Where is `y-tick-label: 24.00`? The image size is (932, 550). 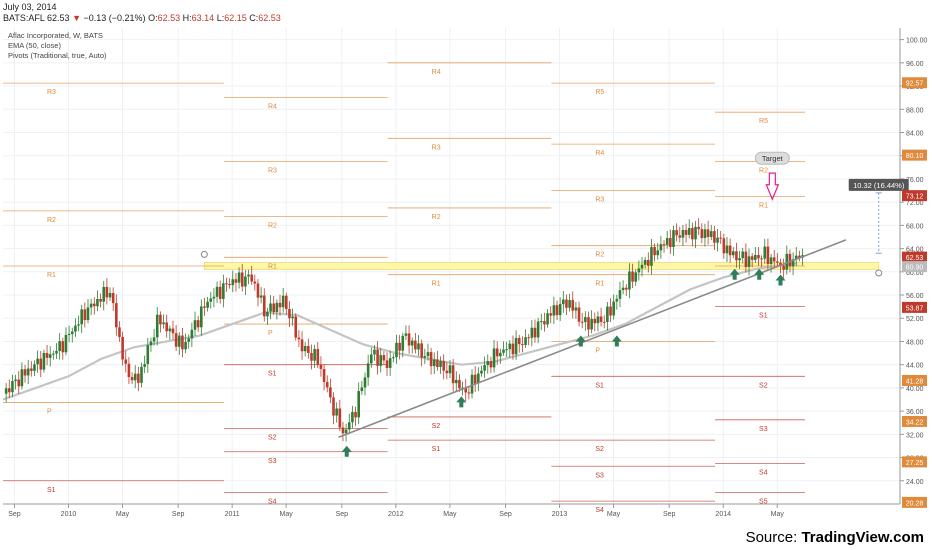 y-tick-label: 24.00 is located at coordinates (915, 482).